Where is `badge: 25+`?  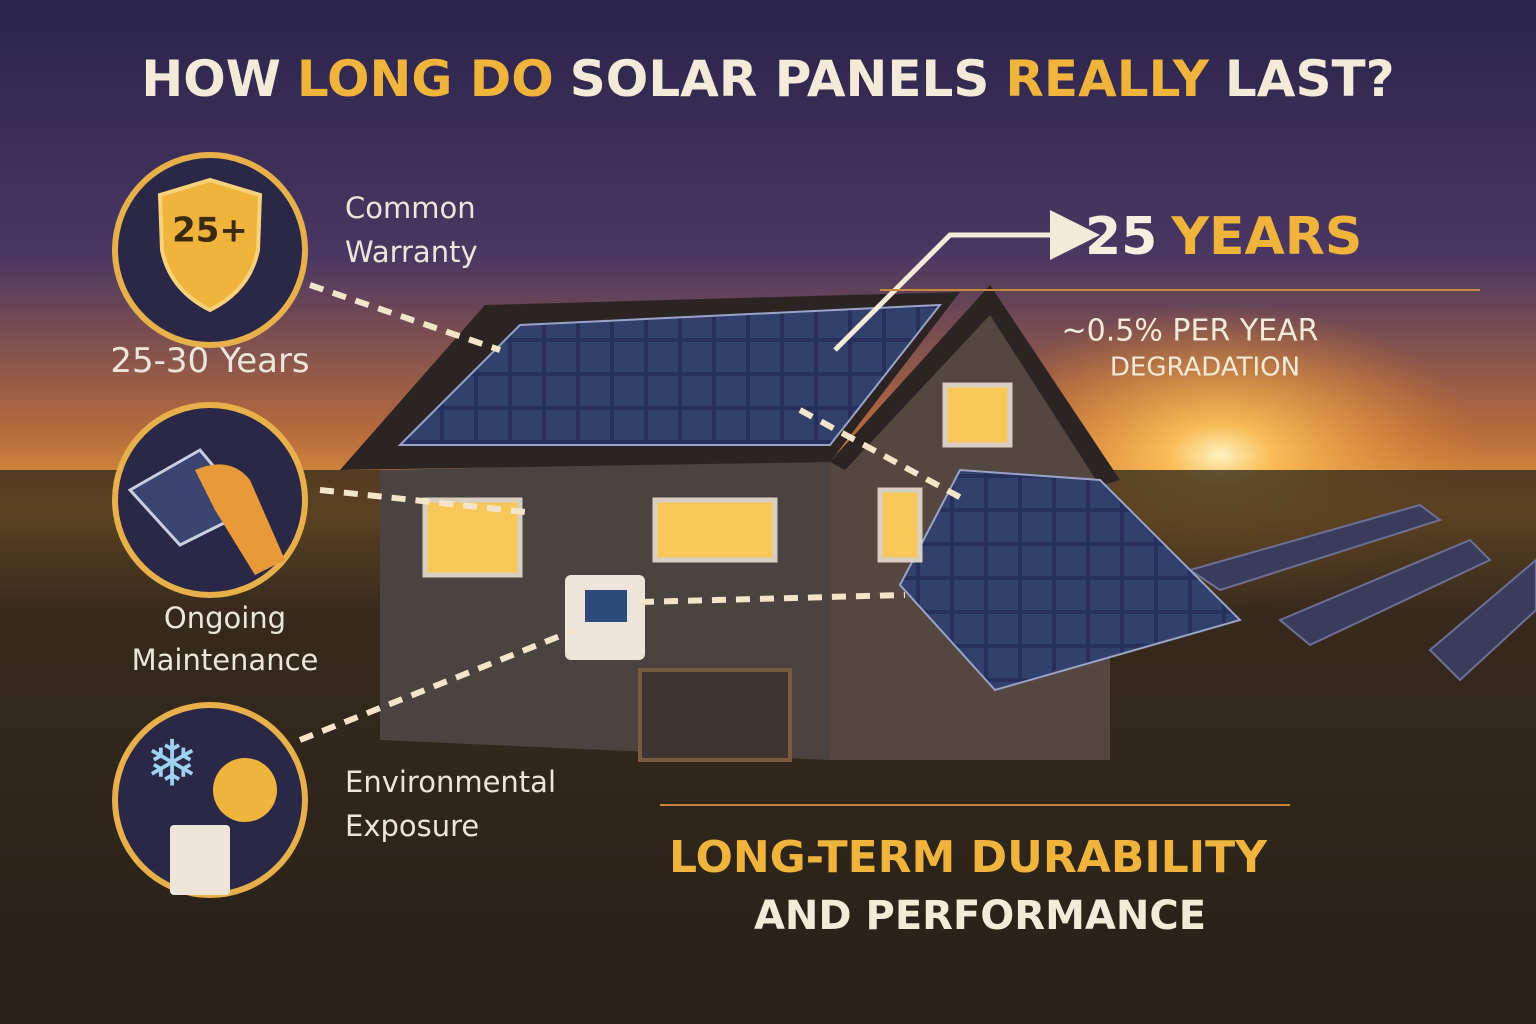 badge: 25+ is located at coordinates (210, 231).